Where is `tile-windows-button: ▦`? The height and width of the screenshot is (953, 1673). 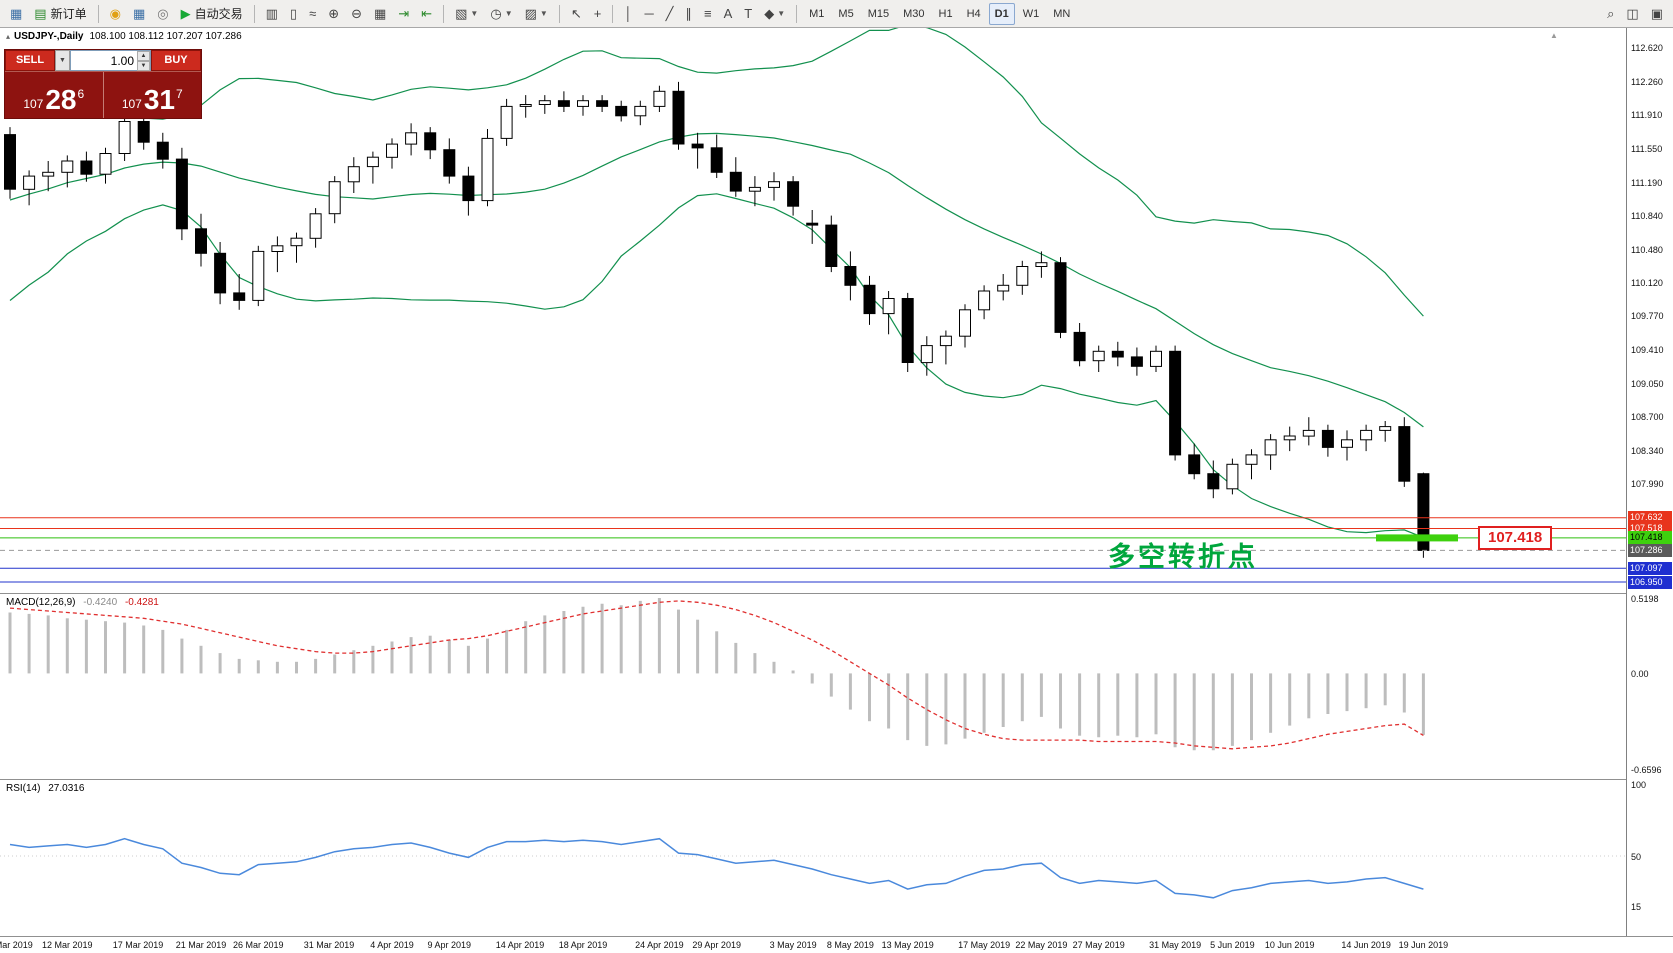 tile-windows-button: ▦ is located at coordinates (380, 14).